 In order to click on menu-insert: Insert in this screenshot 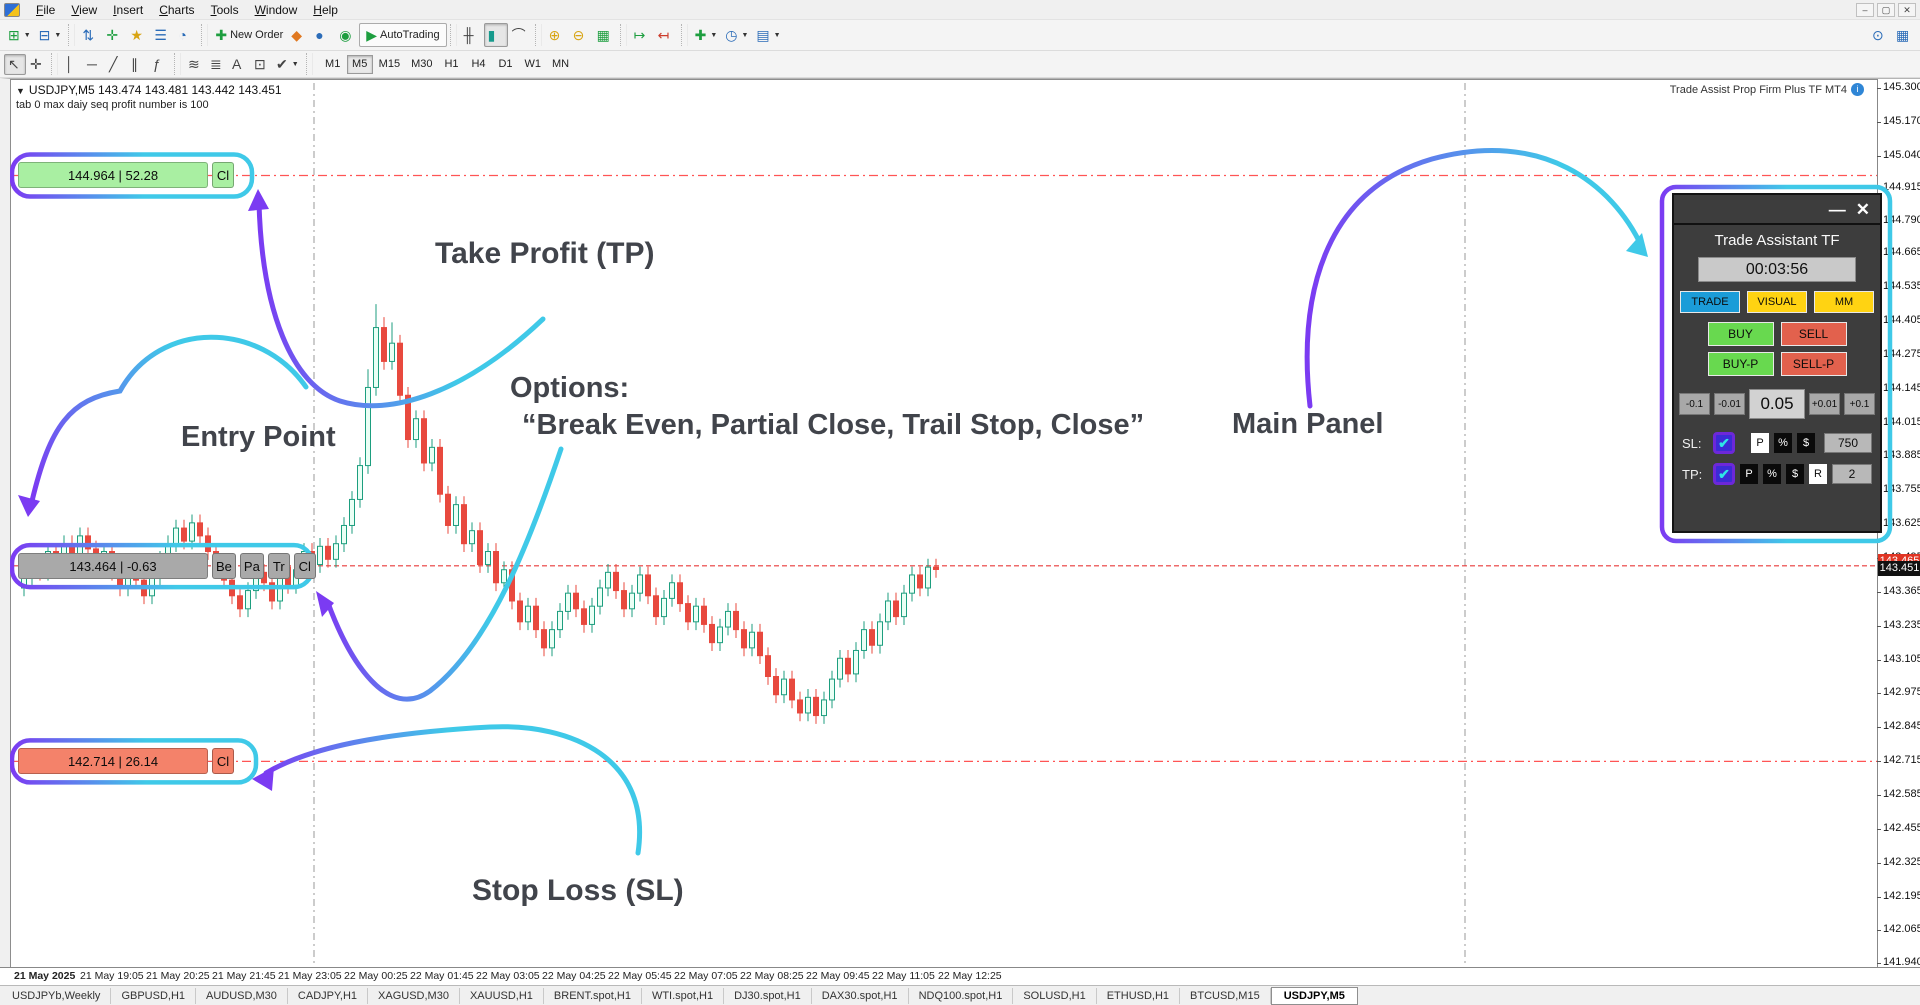, I will do `click(128, 9)`.